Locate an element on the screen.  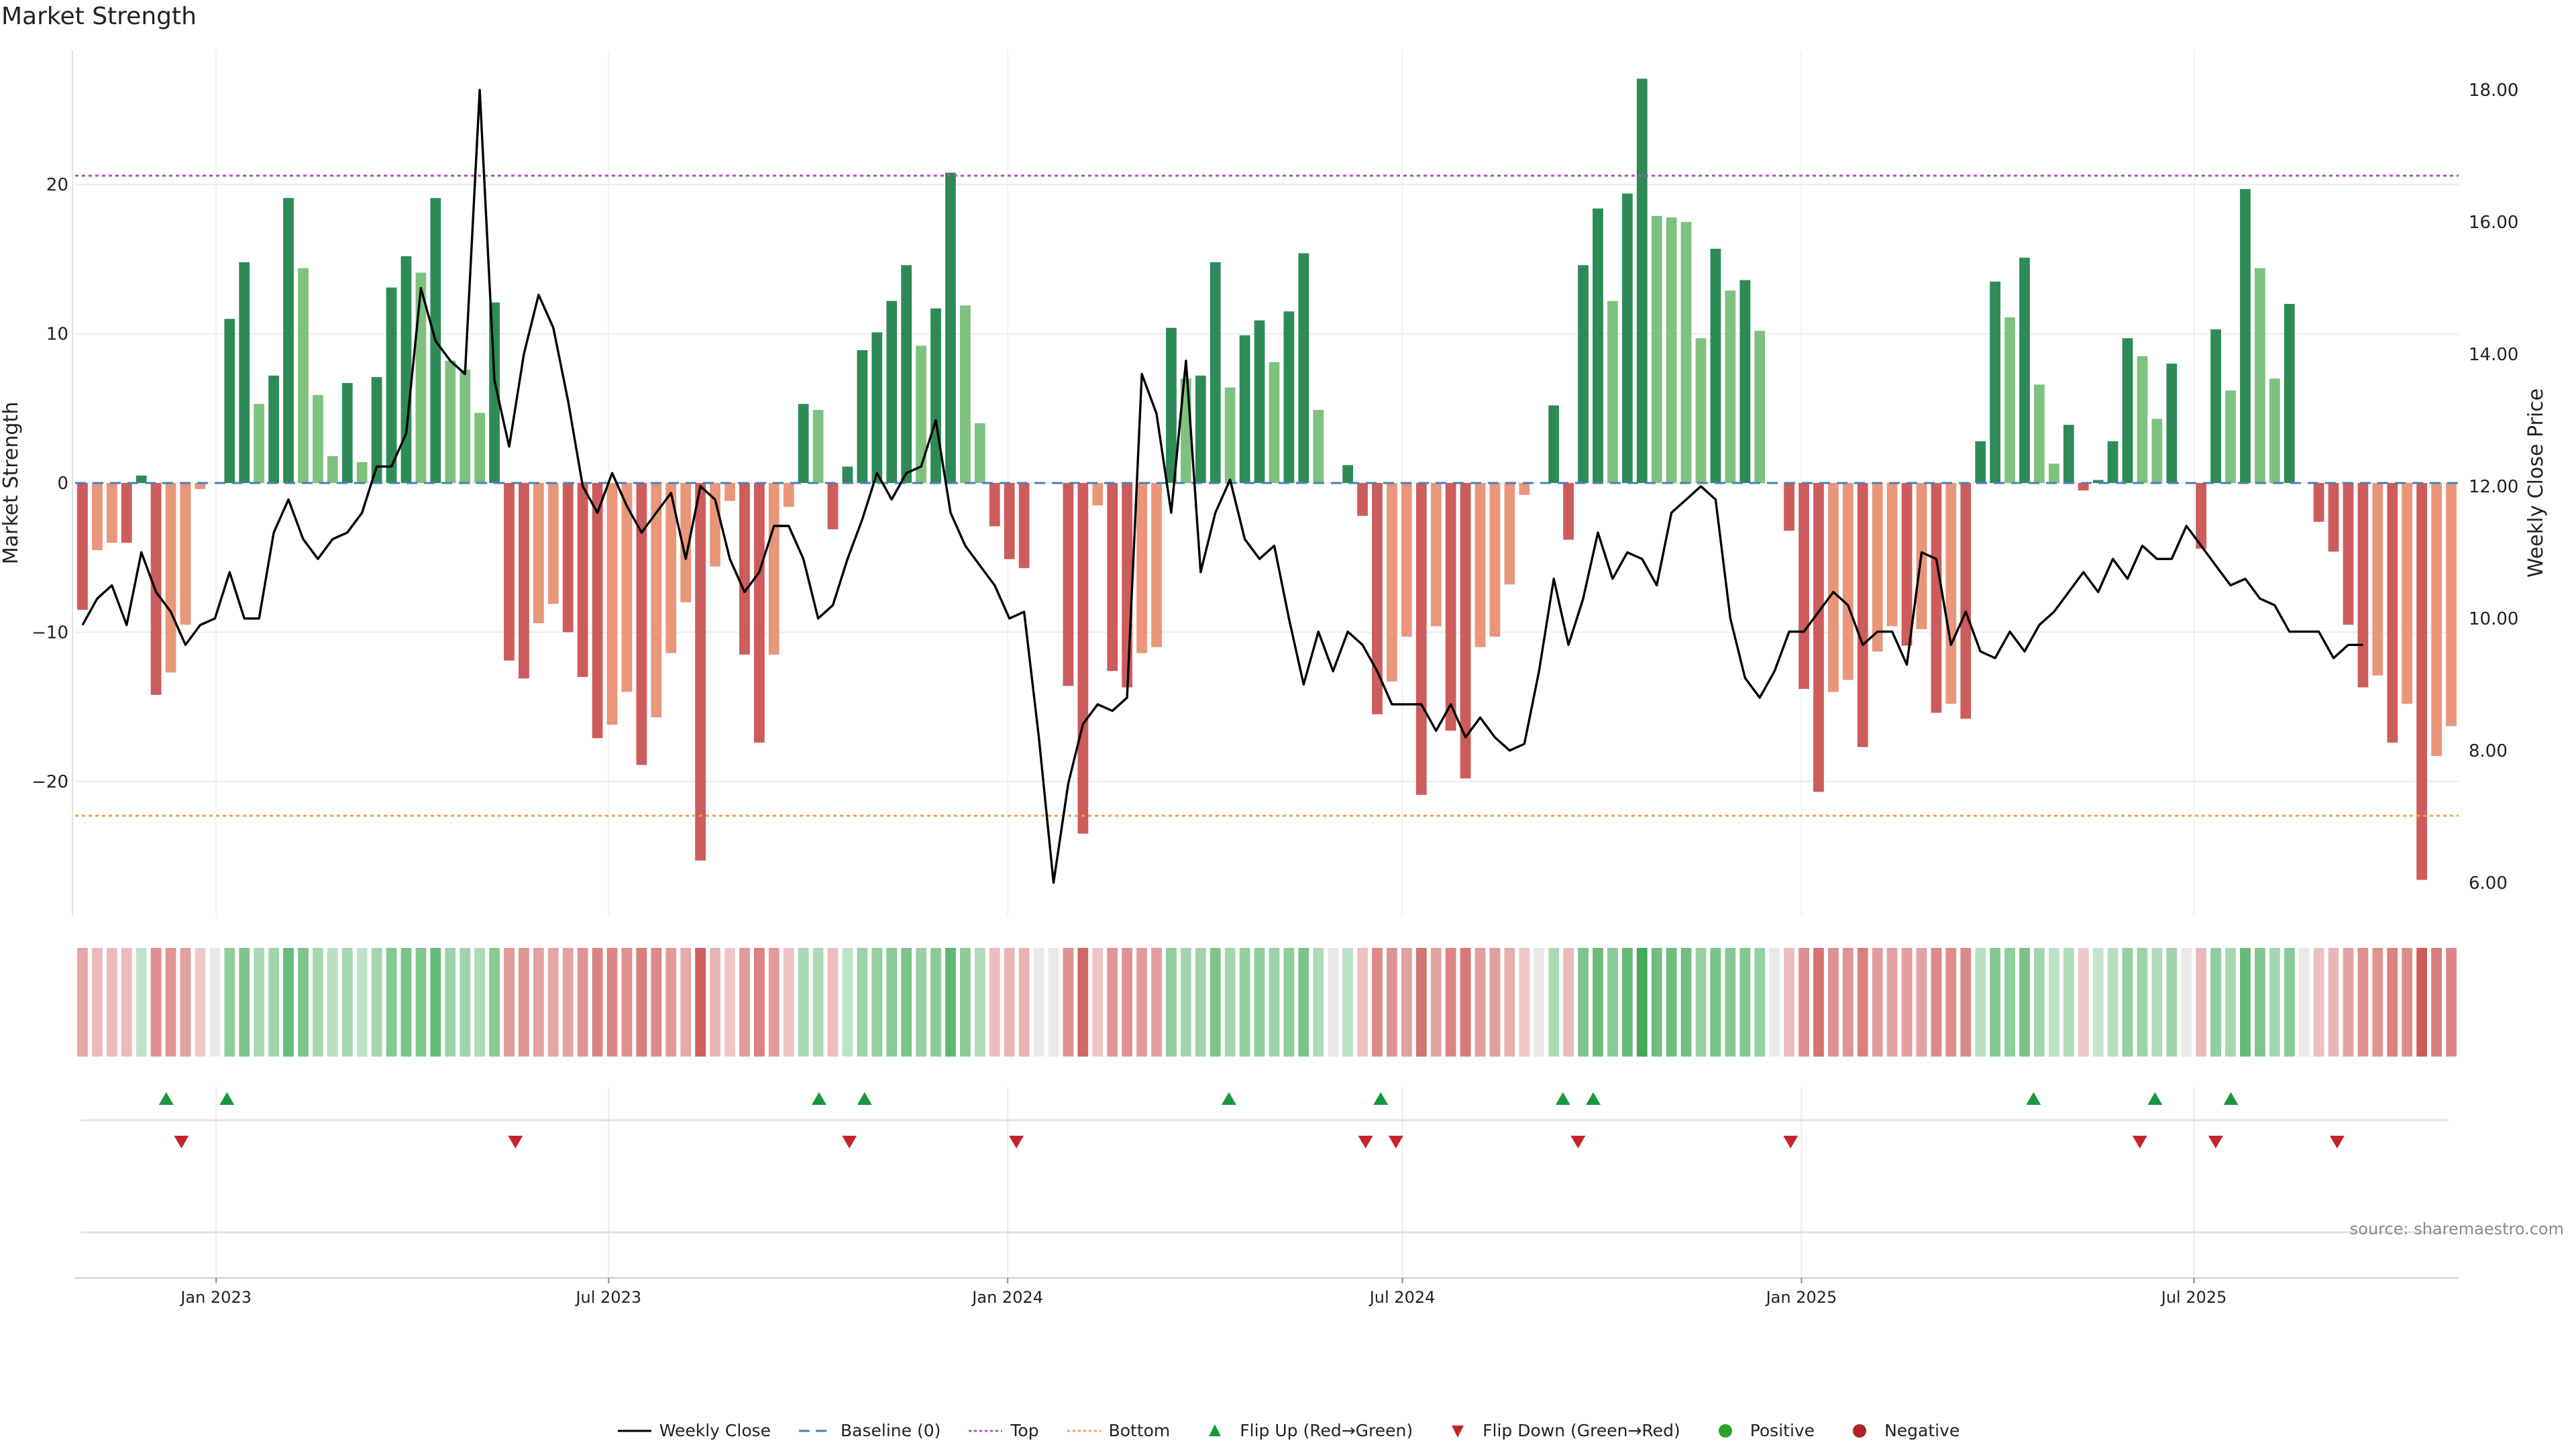
legend-dotted-icon is located at coordinates (986, 1431).